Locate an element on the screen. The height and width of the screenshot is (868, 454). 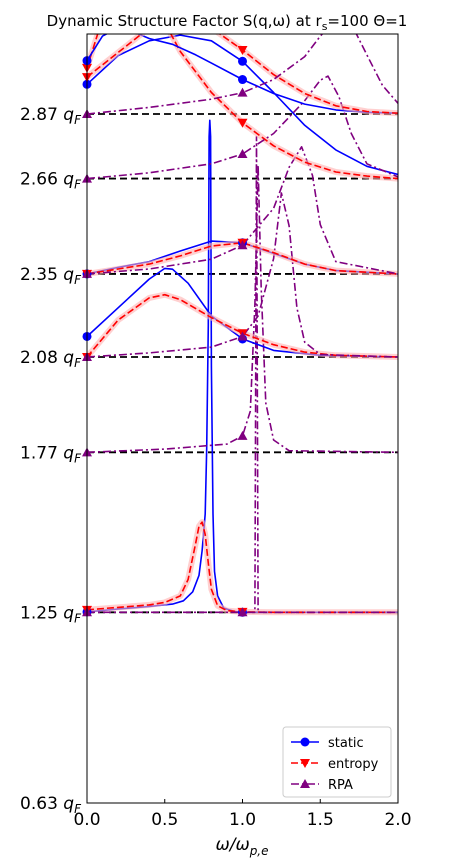
legend: static entropy RPA is located at coordinates (337, 762).